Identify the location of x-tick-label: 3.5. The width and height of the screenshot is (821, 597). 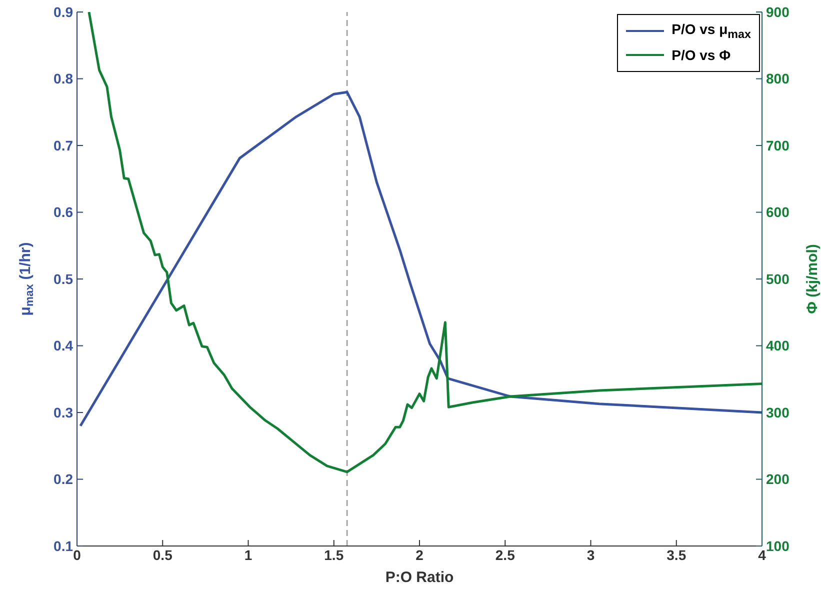
(676, 554).